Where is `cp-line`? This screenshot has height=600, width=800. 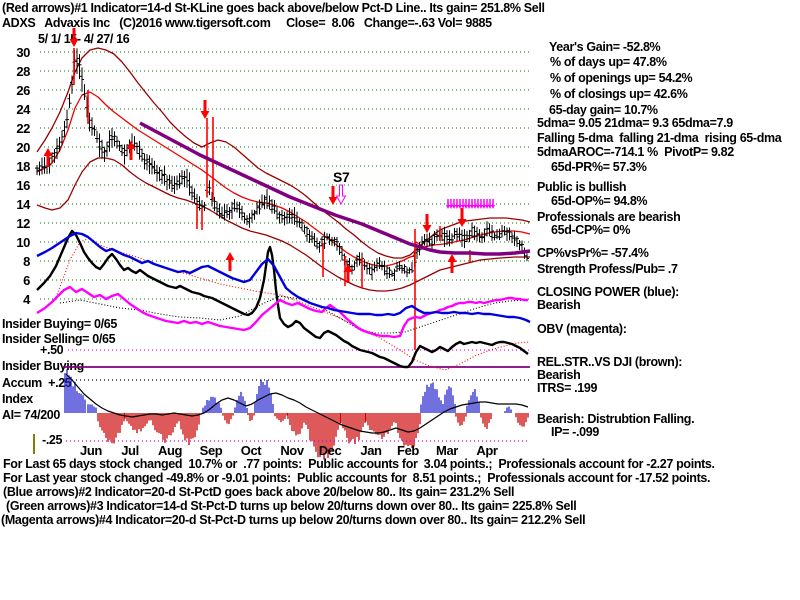
cp-line is located at coordinates (283, 277).